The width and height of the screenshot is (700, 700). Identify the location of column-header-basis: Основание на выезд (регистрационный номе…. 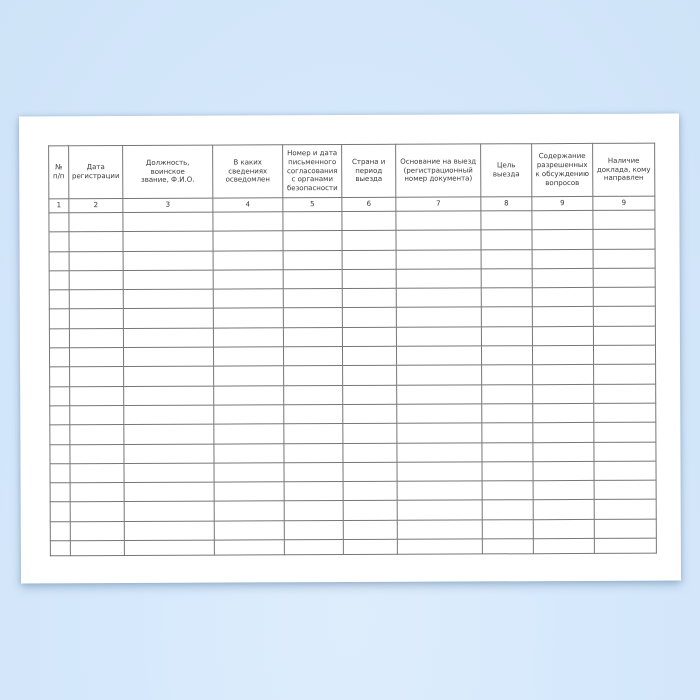
(438, 170).